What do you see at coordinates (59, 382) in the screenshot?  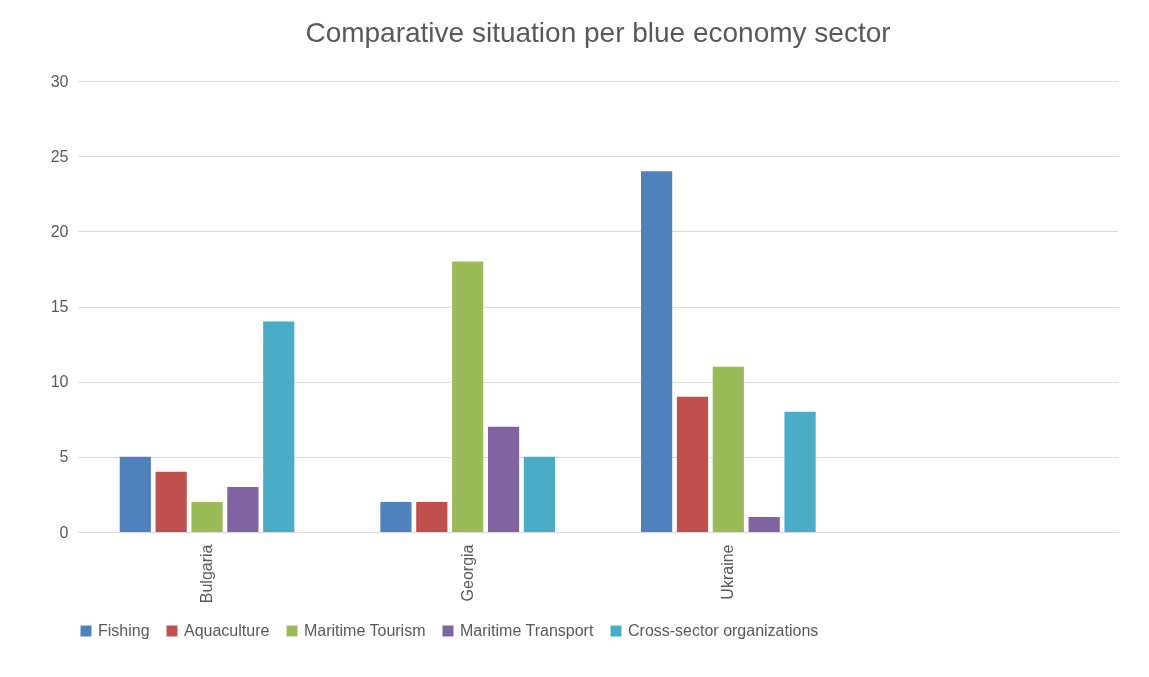 I see `y-tick-label: 10` at bounding box center [59, 382].